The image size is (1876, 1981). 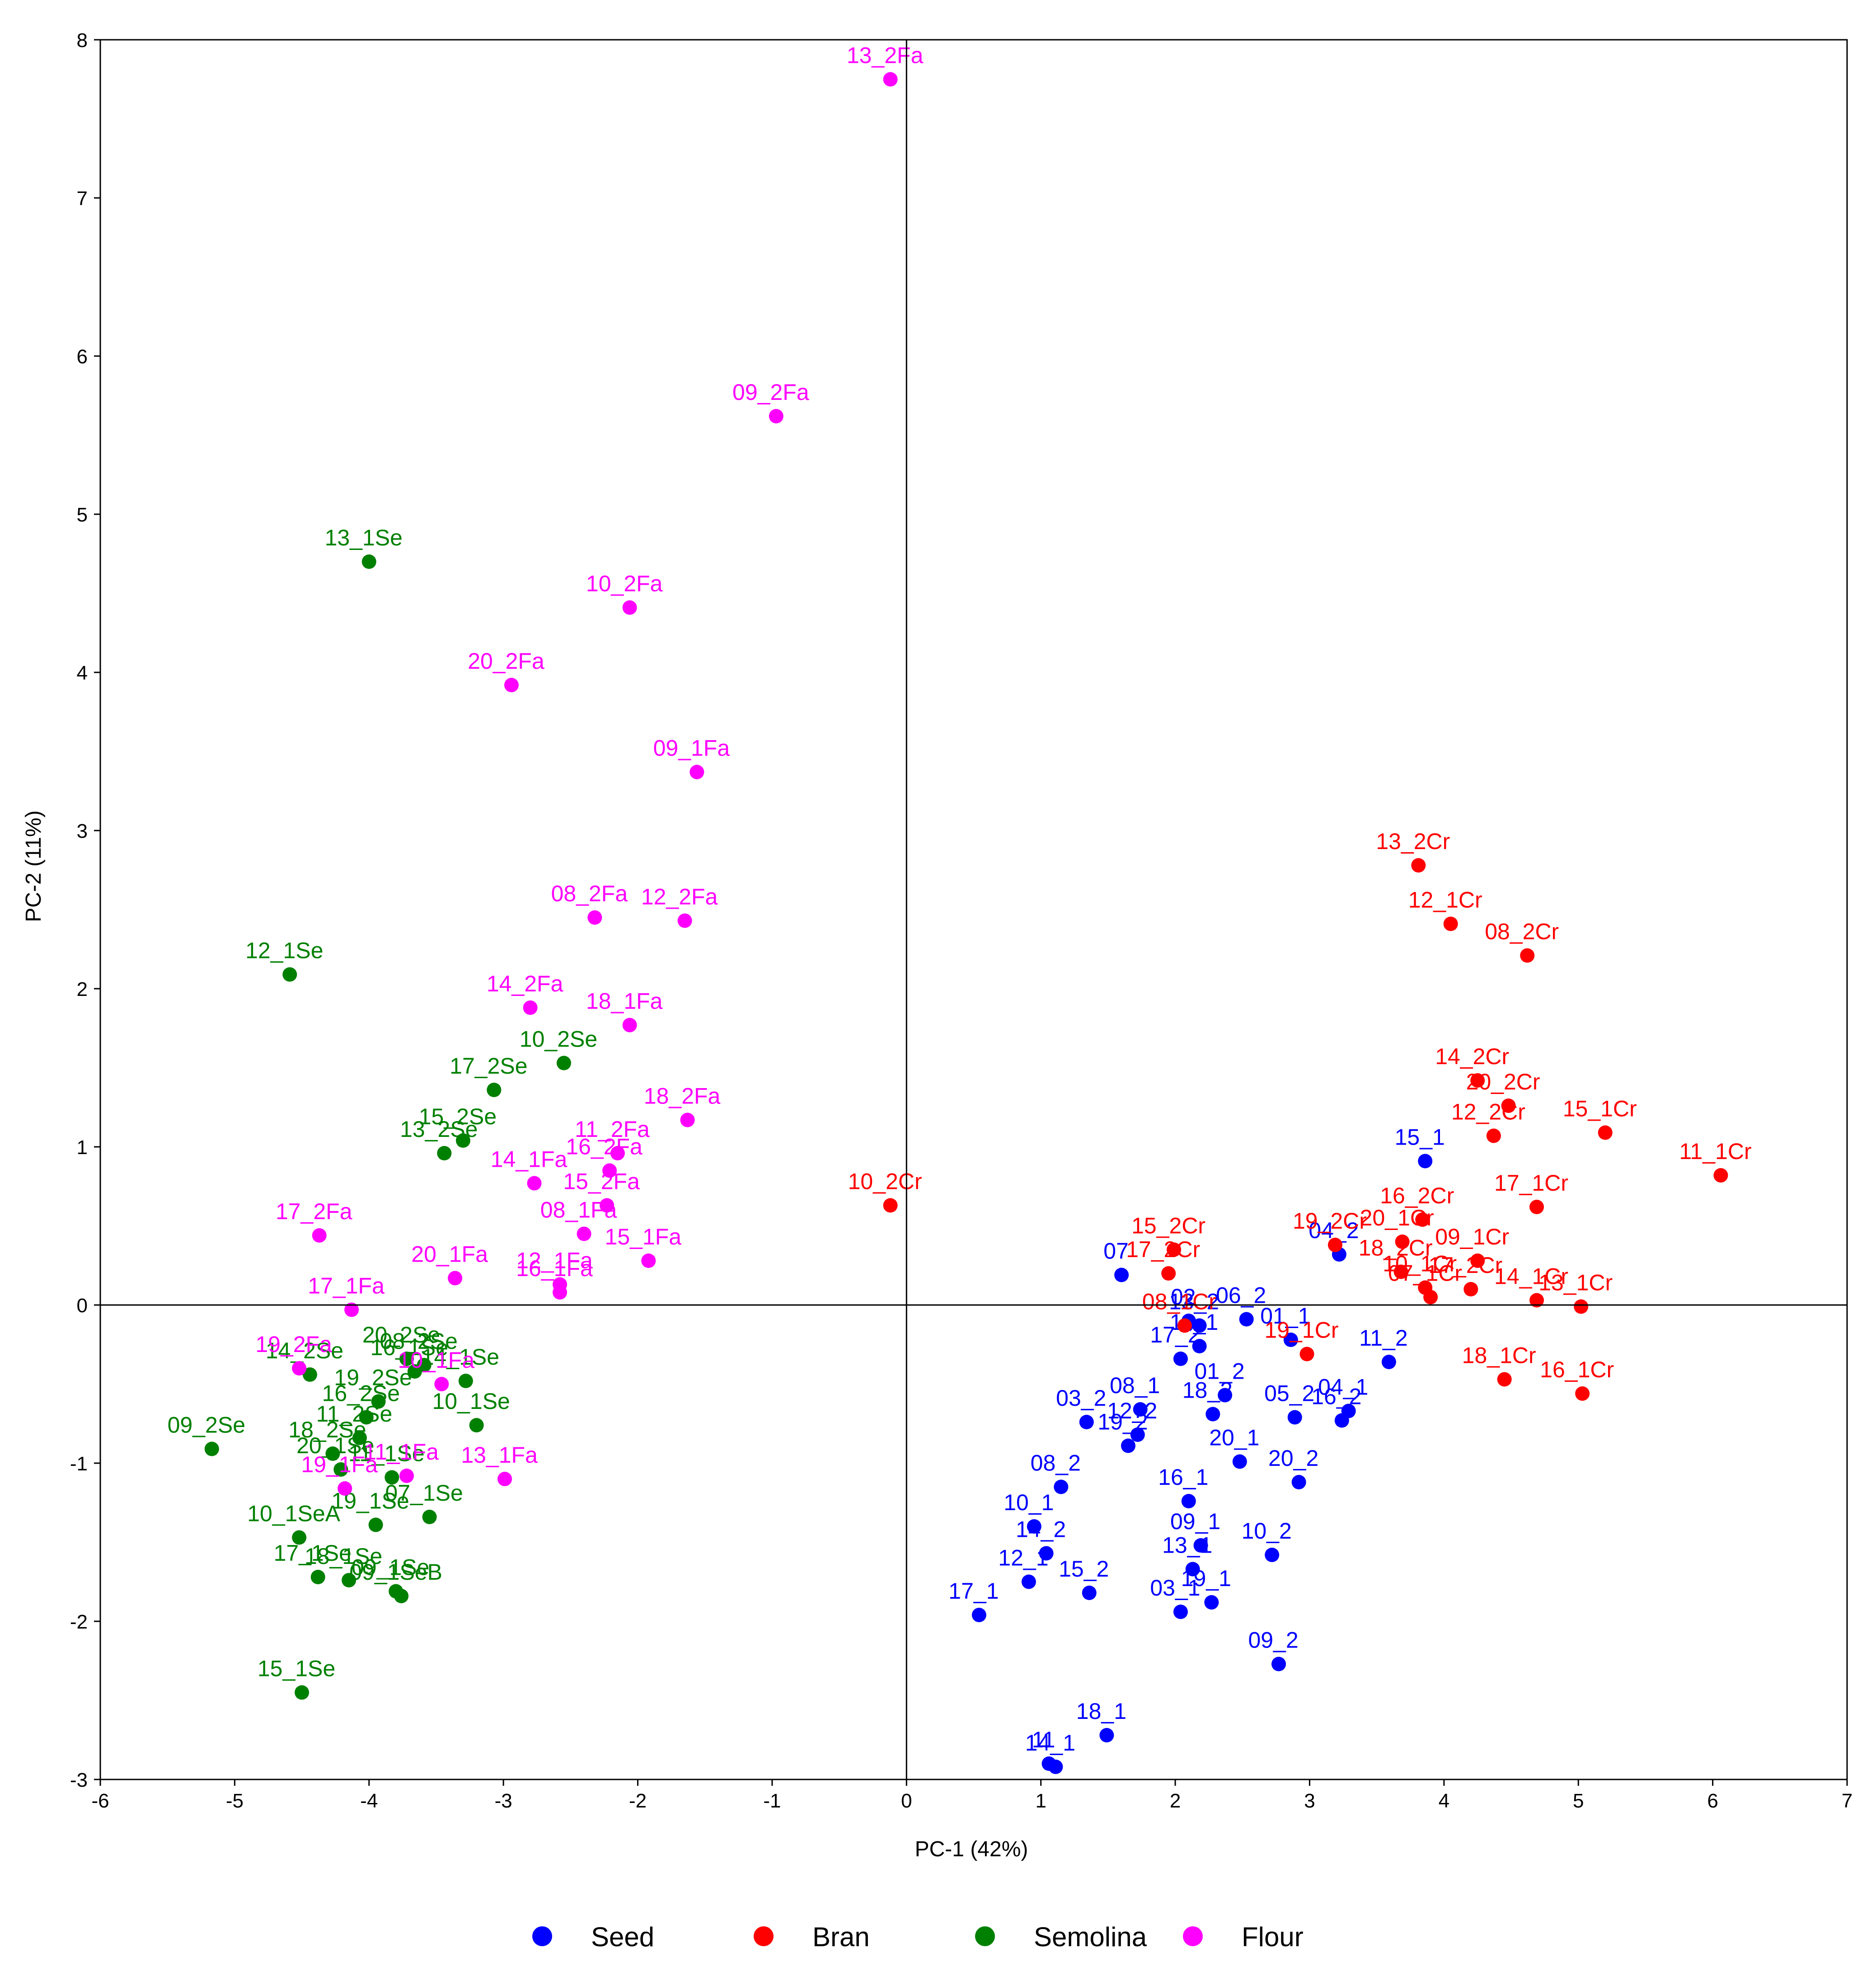 I want to click on point-label: 18_1Fa, so click(x=624, y=1002).